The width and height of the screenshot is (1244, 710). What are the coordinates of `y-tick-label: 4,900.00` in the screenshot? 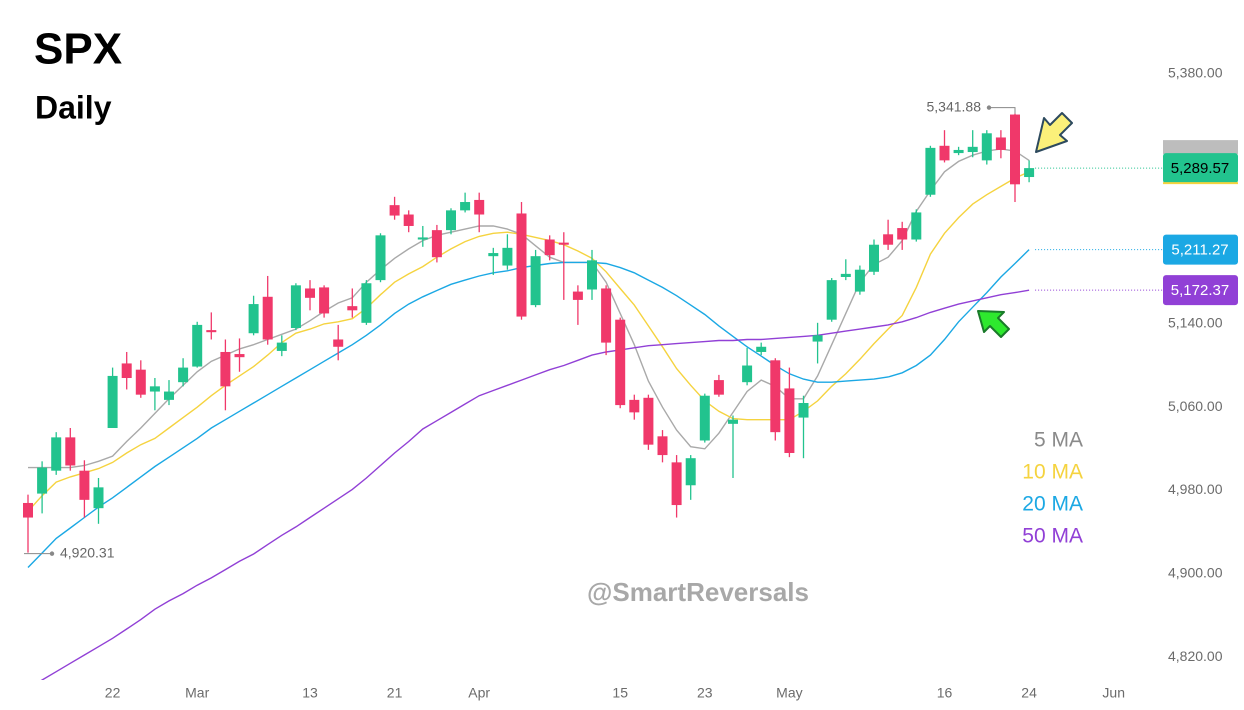 It's located at (1195, 572).